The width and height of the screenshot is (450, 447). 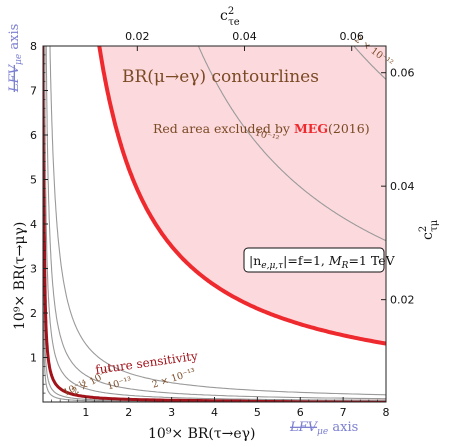 I want to click on x-tick-label: 8, so click(x=386, y=412).